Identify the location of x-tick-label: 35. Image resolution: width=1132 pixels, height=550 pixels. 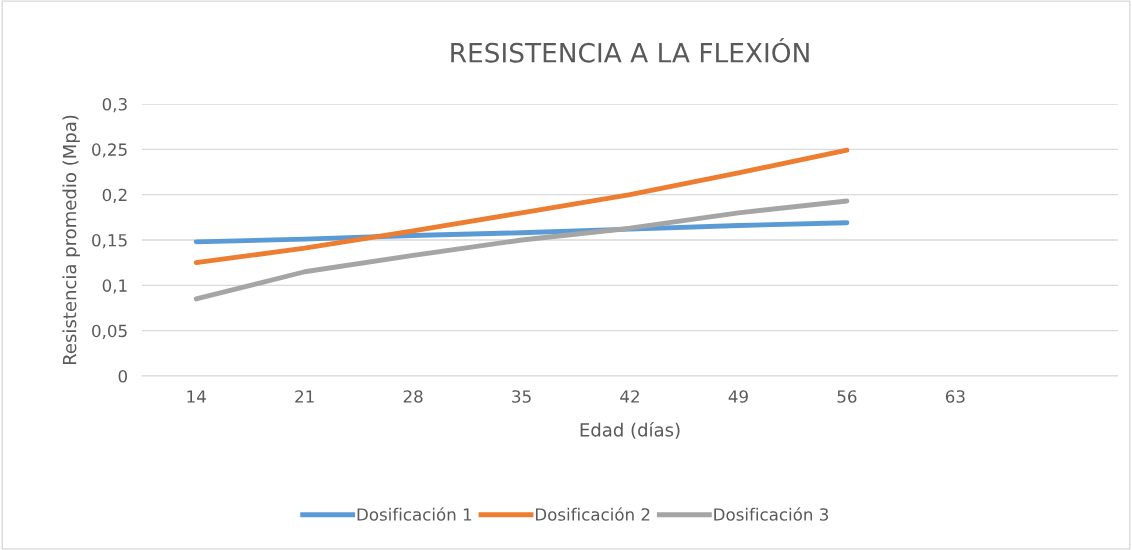
(521, 396).